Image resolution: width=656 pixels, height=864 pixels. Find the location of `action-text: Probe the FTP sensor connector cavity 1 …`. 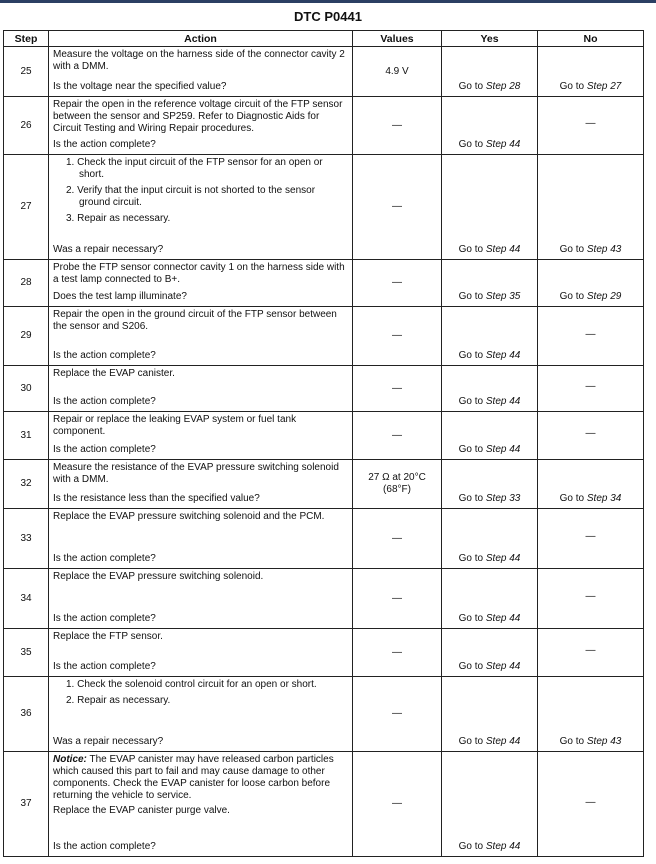

action-text: Probe the FTP sensor connector cavity 1 … is located at coordinates (199, 273).